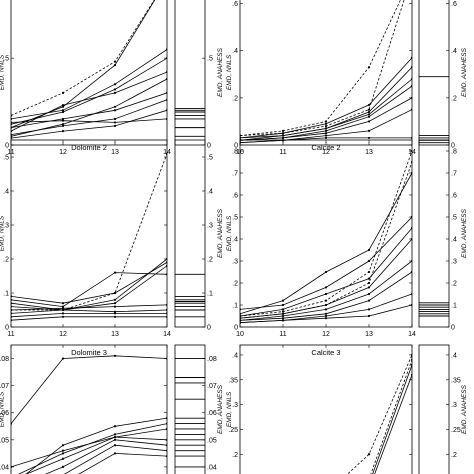 The image size is (474, 474). Describe the element at coordinates (454, 4) in the screenshot. I see `right-y-tick-label: .6` at that location.